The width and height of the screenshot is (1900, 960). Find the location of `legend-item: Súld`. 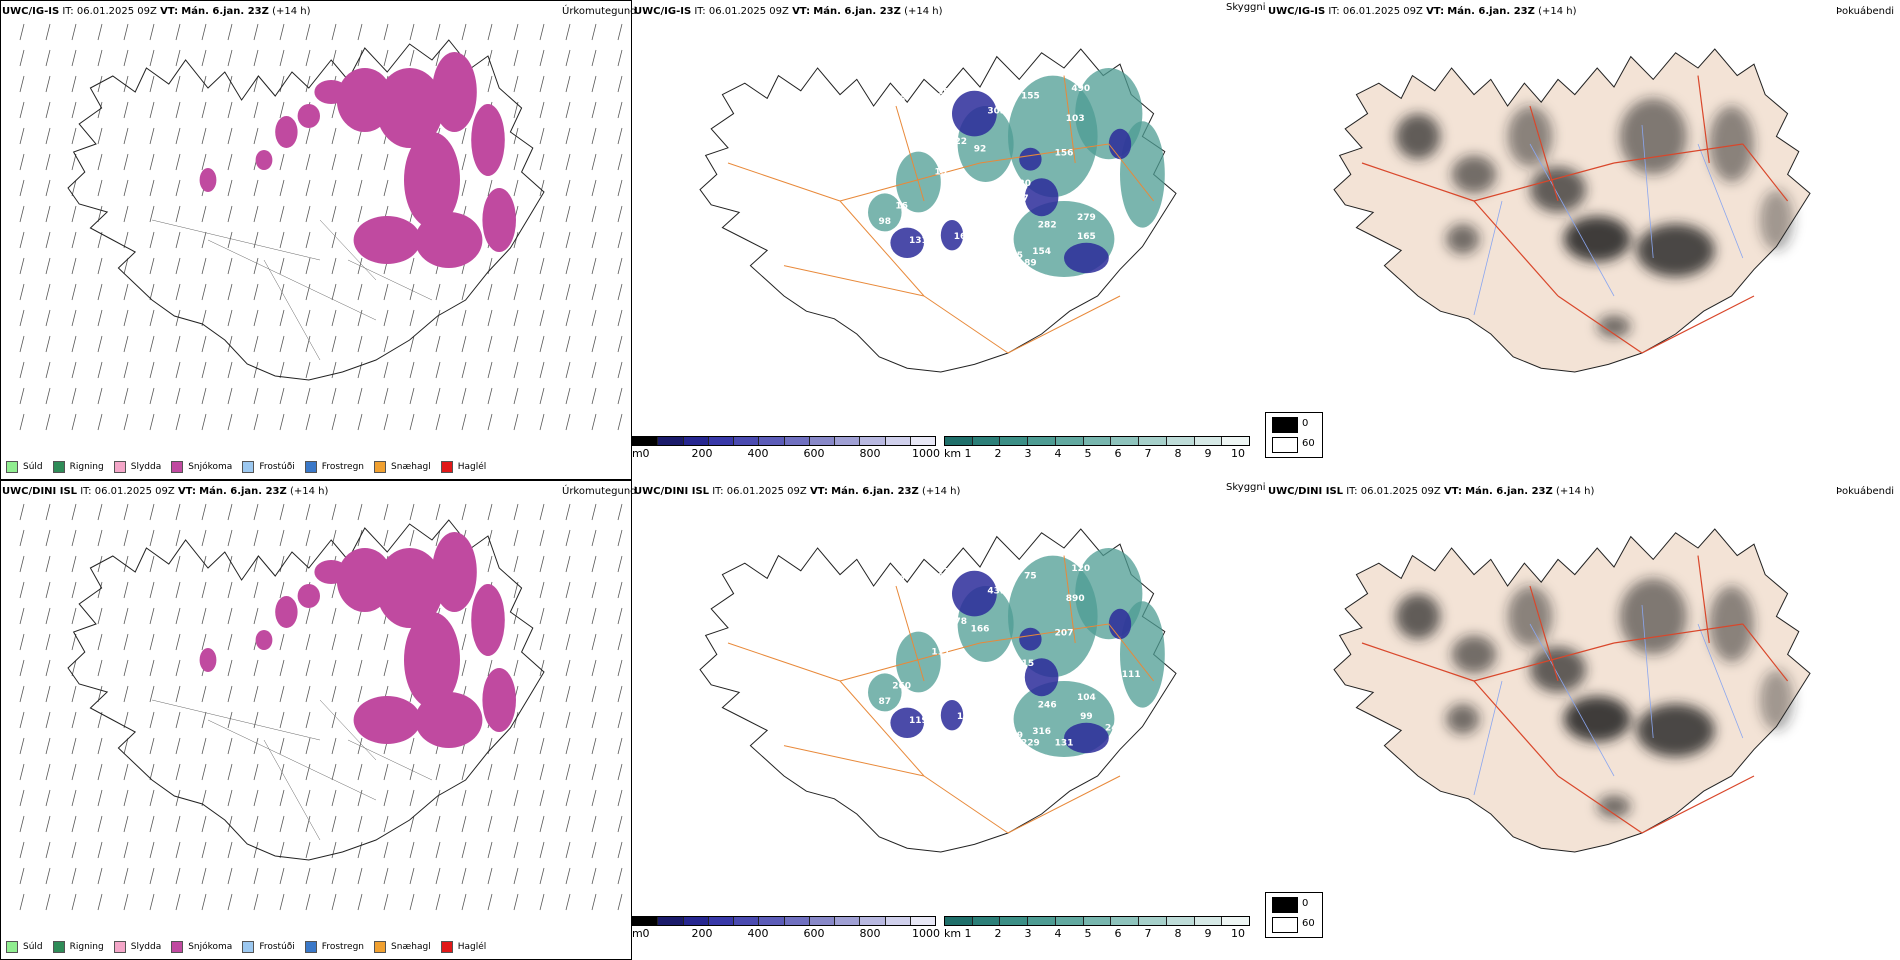

legend-item: Súld is located at coordinates (24, 947).